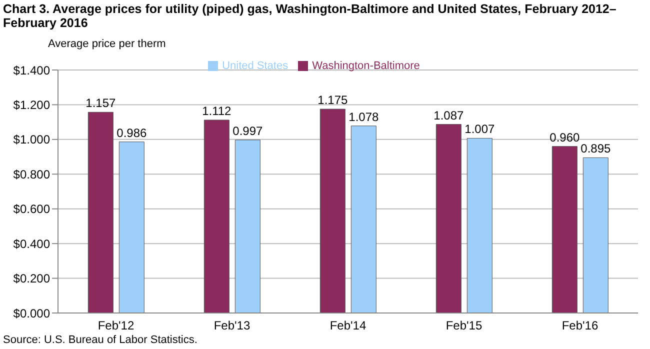 Image resolution: width=650 pixels, height=349 pixels. I want to click on y-tick-label: $1.400, so click(31, 70).